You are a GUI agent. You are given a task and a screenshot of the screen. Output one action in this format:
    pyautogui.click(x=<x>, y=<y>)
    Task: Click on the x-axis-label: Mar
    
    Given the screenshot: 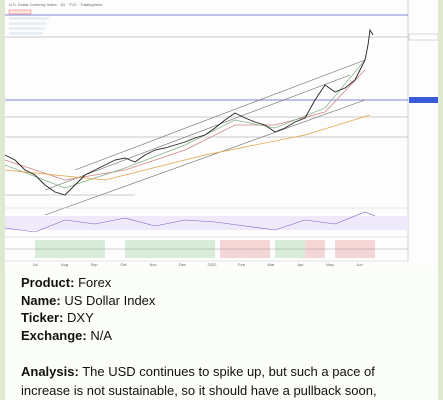 What is the action you would take?
    pyautogui.click(x=272, y=264)
    